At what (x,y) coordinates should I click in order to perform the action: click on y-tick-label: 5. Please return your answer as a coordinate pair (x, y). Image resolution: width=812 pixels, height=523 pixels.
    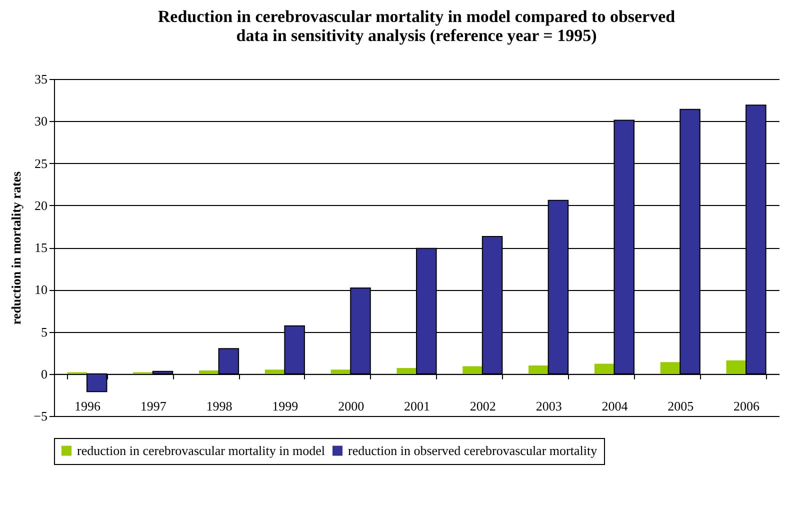
    Looking at the image, I should click on (44, 332).